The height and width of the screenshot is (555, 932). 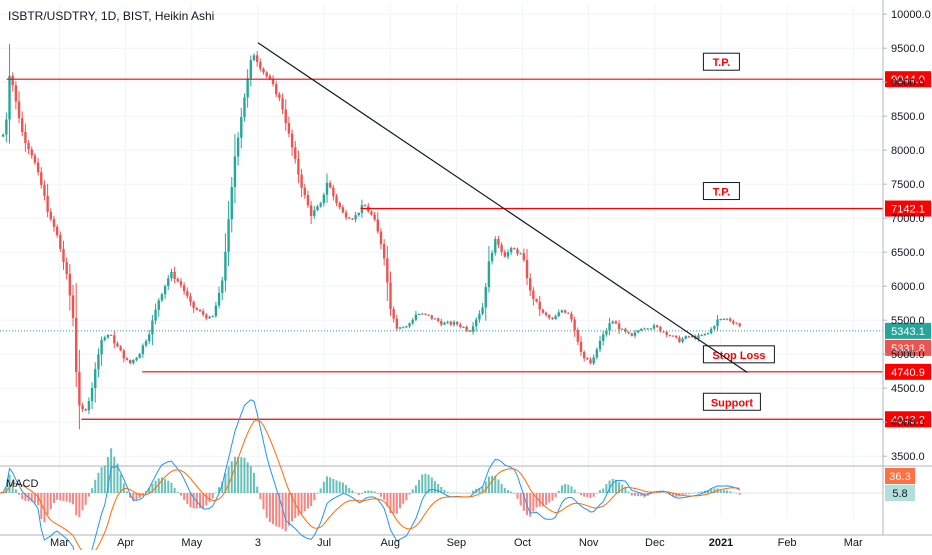 I want to click on price-tick-label: 4000.0, so click(x=908, y=423).